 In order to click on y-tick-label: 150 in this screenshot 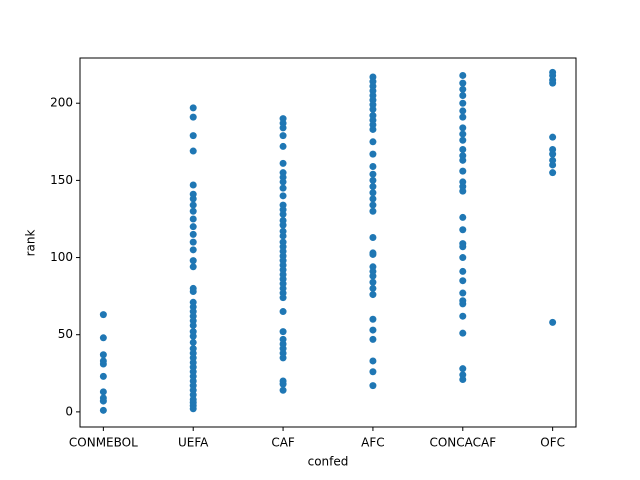, I will do `click(61, 180)`.